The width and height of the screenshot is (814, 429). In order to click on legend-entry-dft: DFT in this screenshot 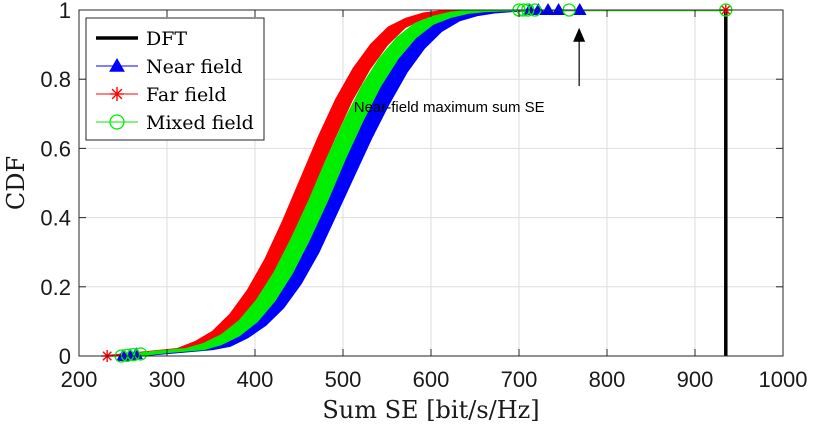, I will do `click(141, 39)`.